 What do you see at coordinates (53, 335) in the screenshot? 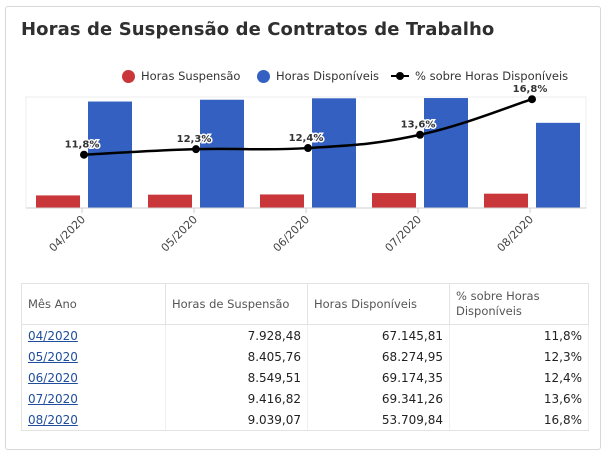
I see `month-link: 04/2020` at bounding box center [53, 335].